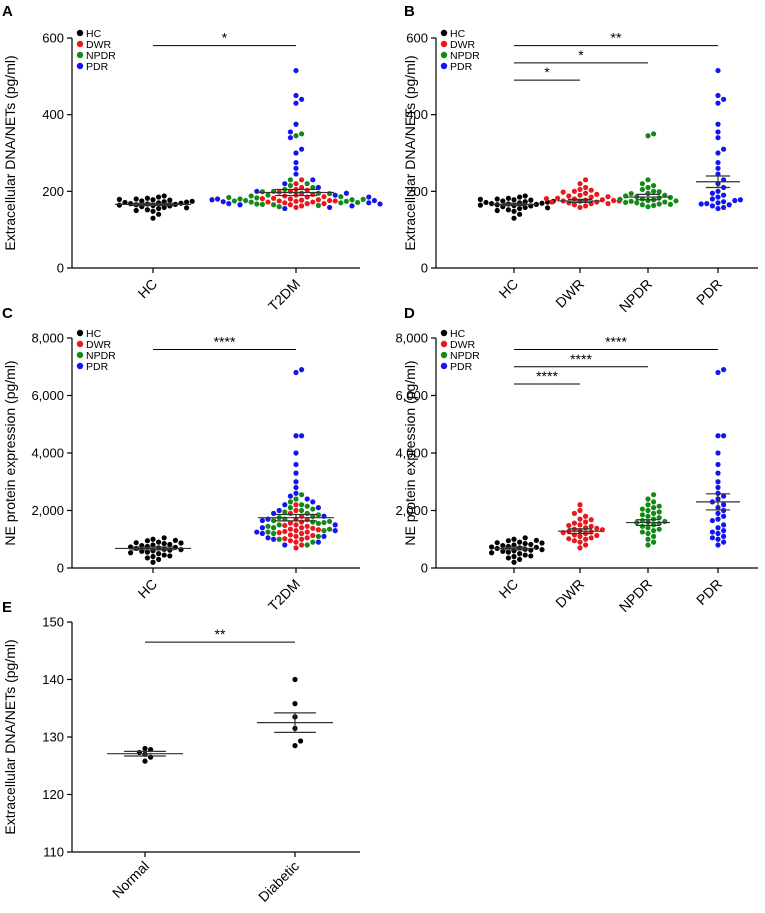  What do you see at coordinates (53, 38) in the screenshot?
I see `y-tick-label: 600` at bounding box center [53, 38].